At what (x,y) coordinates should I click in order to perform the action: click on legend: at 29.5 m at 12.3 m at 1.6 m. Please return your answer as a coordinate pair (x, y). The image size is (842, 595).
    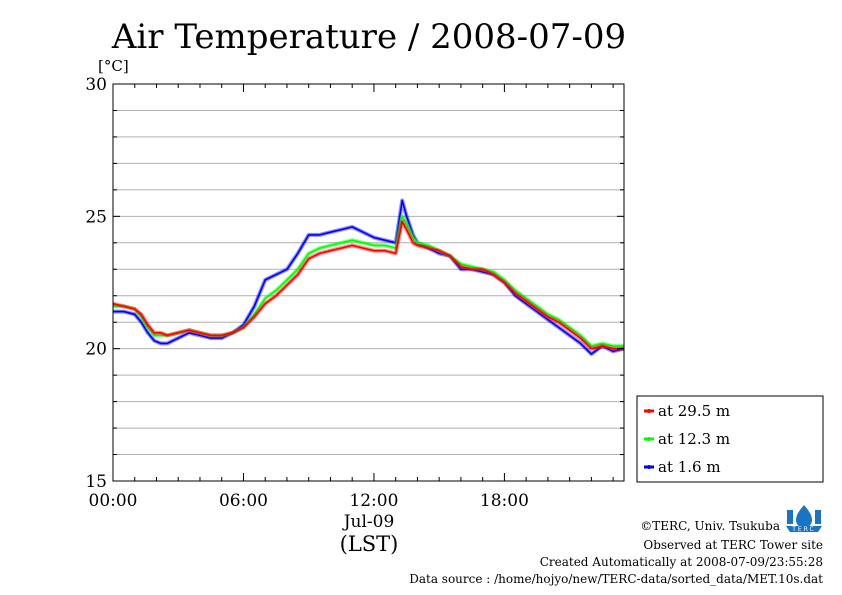
    Looking at the image, I should click on (730, 439).